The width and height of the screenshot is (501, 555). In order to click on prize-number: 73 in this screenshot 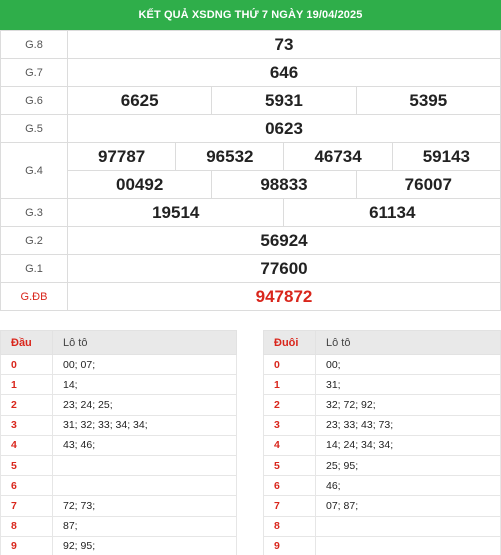, I will do `click(284, 44)`.